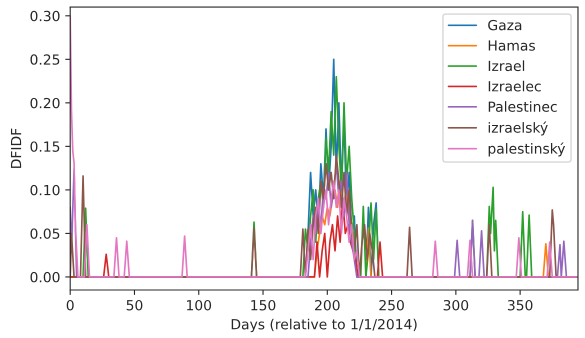 Image resolution: width=585 pixels, height=338 pixels. Describe the element at coordinates (506, 66) in the screenshot. I see `legend-label: Izrael` at that location.